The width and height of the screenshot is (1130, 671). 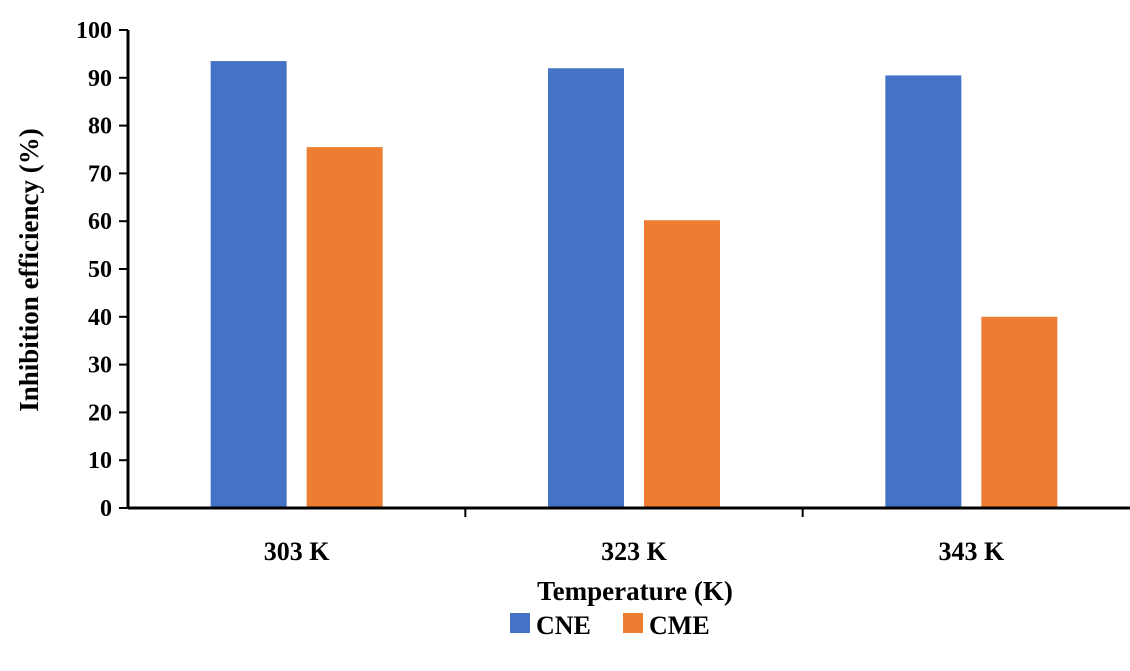 I want to click on x-category-label: 323 K, so click(x=634, y=551).